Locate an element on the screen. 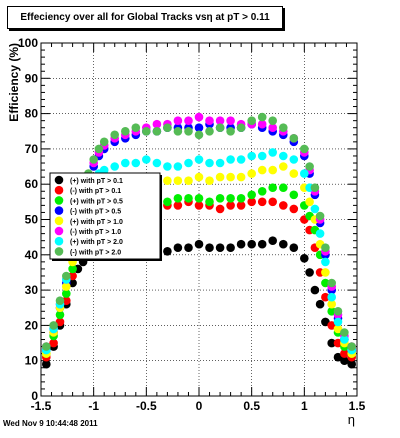 The width and height of the screenshot is (400, 438). x-tick-label: 1.5 is located at coordinates (357, 406).